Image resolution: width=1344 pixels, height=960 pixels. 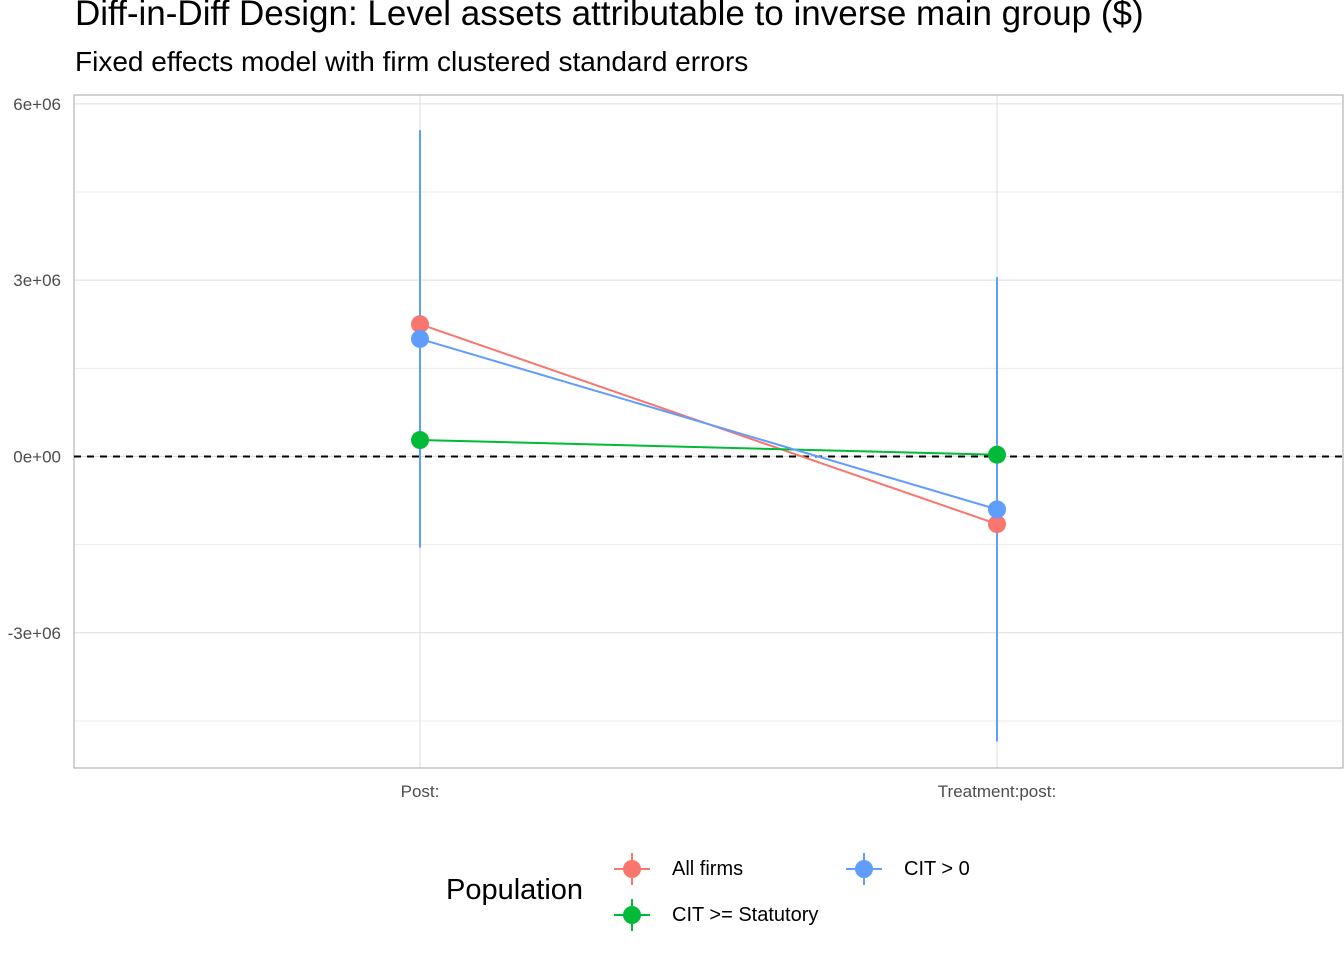 What do you see at coordinates (420, 791) in the screenshot?
I see `x-tick-label: Post:` at bounding box center [420, 791].